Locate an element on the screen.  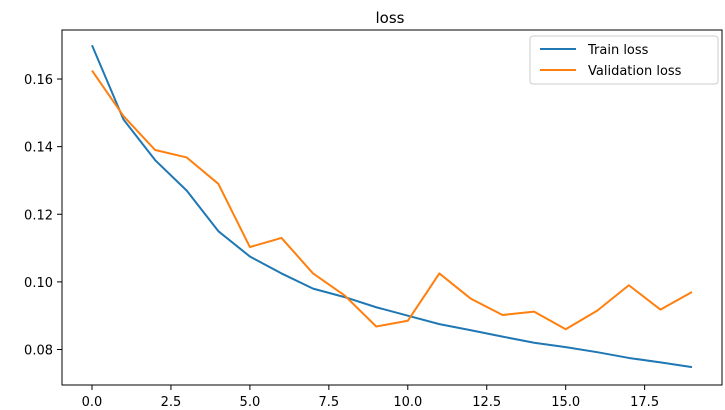
legend-box is located at coordinates (624, 60).